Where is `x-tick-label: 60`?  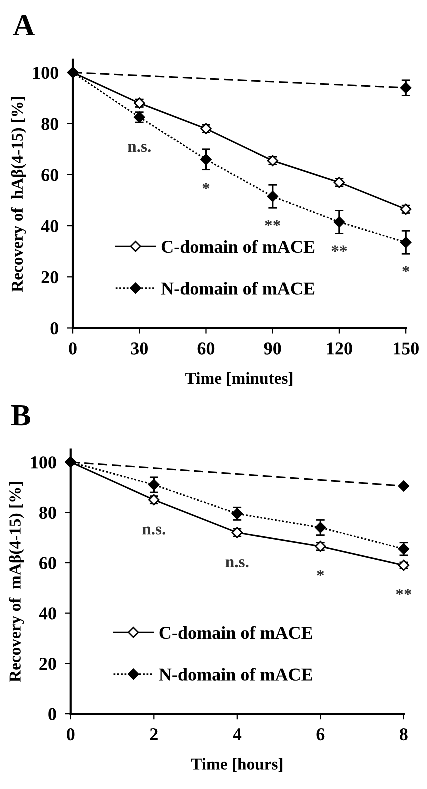
x-tick-label: 60 is located at coordinates (206, 348).